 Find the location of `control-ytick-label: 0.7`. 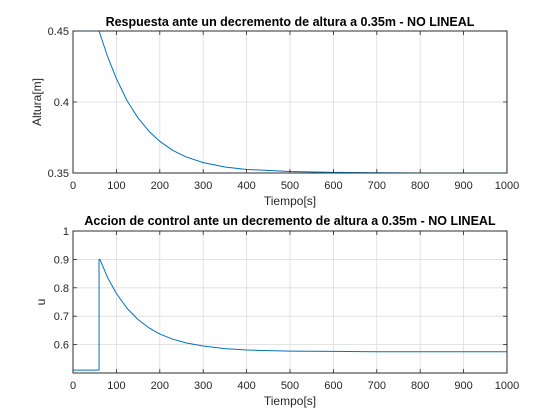

control-ytick-label: 0.7 is located at coordinates (61, 317).